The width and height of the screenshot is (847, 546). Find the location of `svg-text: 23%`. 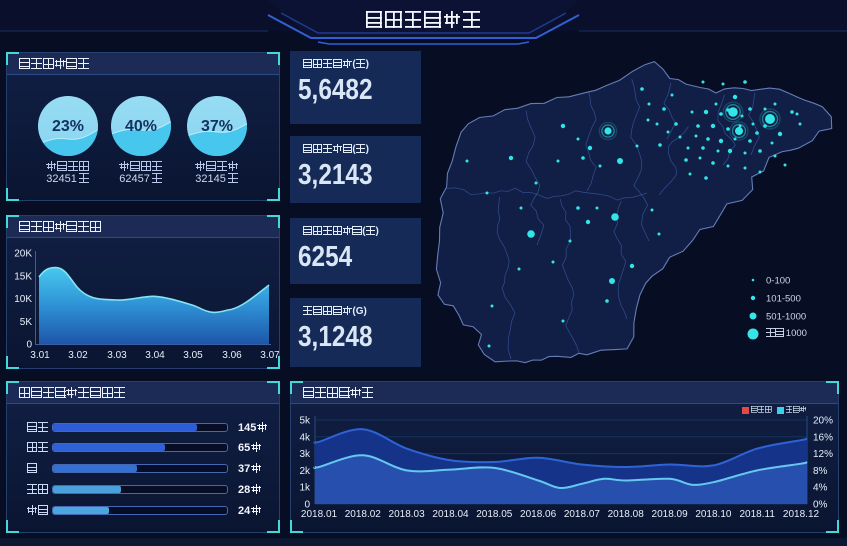

svg-text: 23% is located at coordinates (68, 126).